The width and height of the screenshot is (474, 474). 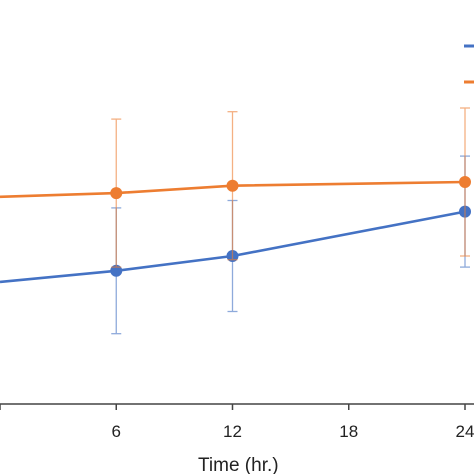 I want to click on x-tick-layer: 6 12 18 24, so click(x=237, y=422).